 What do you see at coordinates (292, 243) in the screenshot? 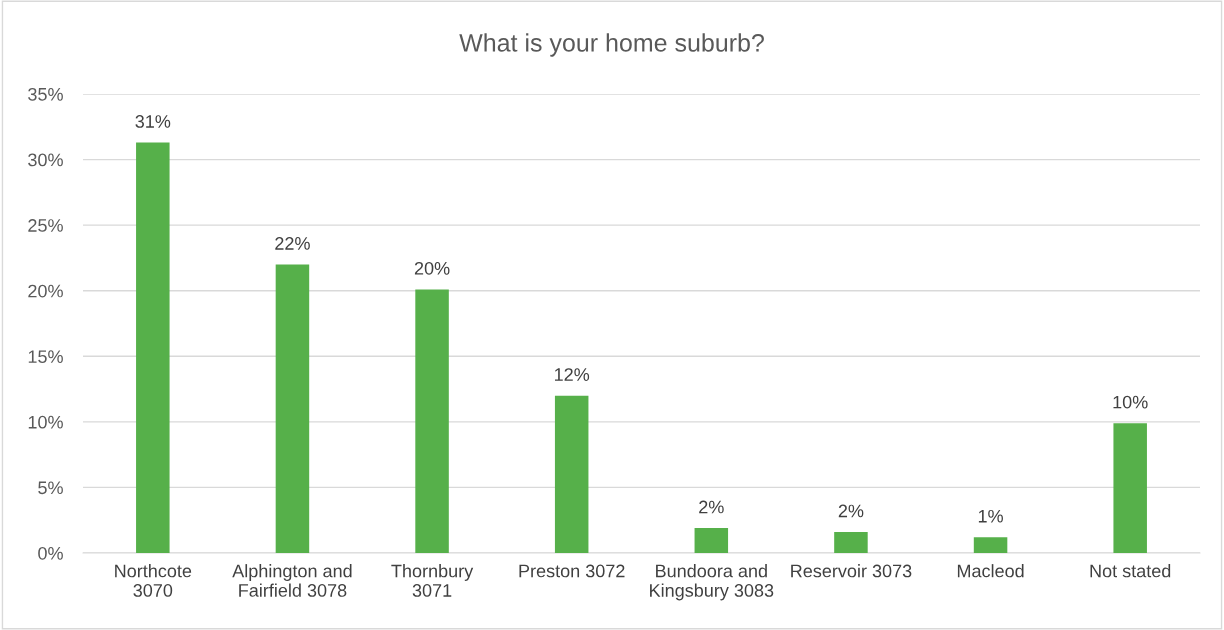
I see `data-label: 22%` at bounding box center [292, 243].